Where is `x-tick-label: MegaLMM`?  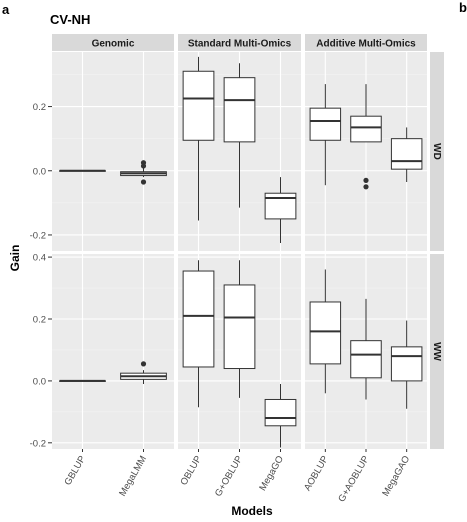
x-tick-label: MegaLMM is located at coordinates (133, 476).